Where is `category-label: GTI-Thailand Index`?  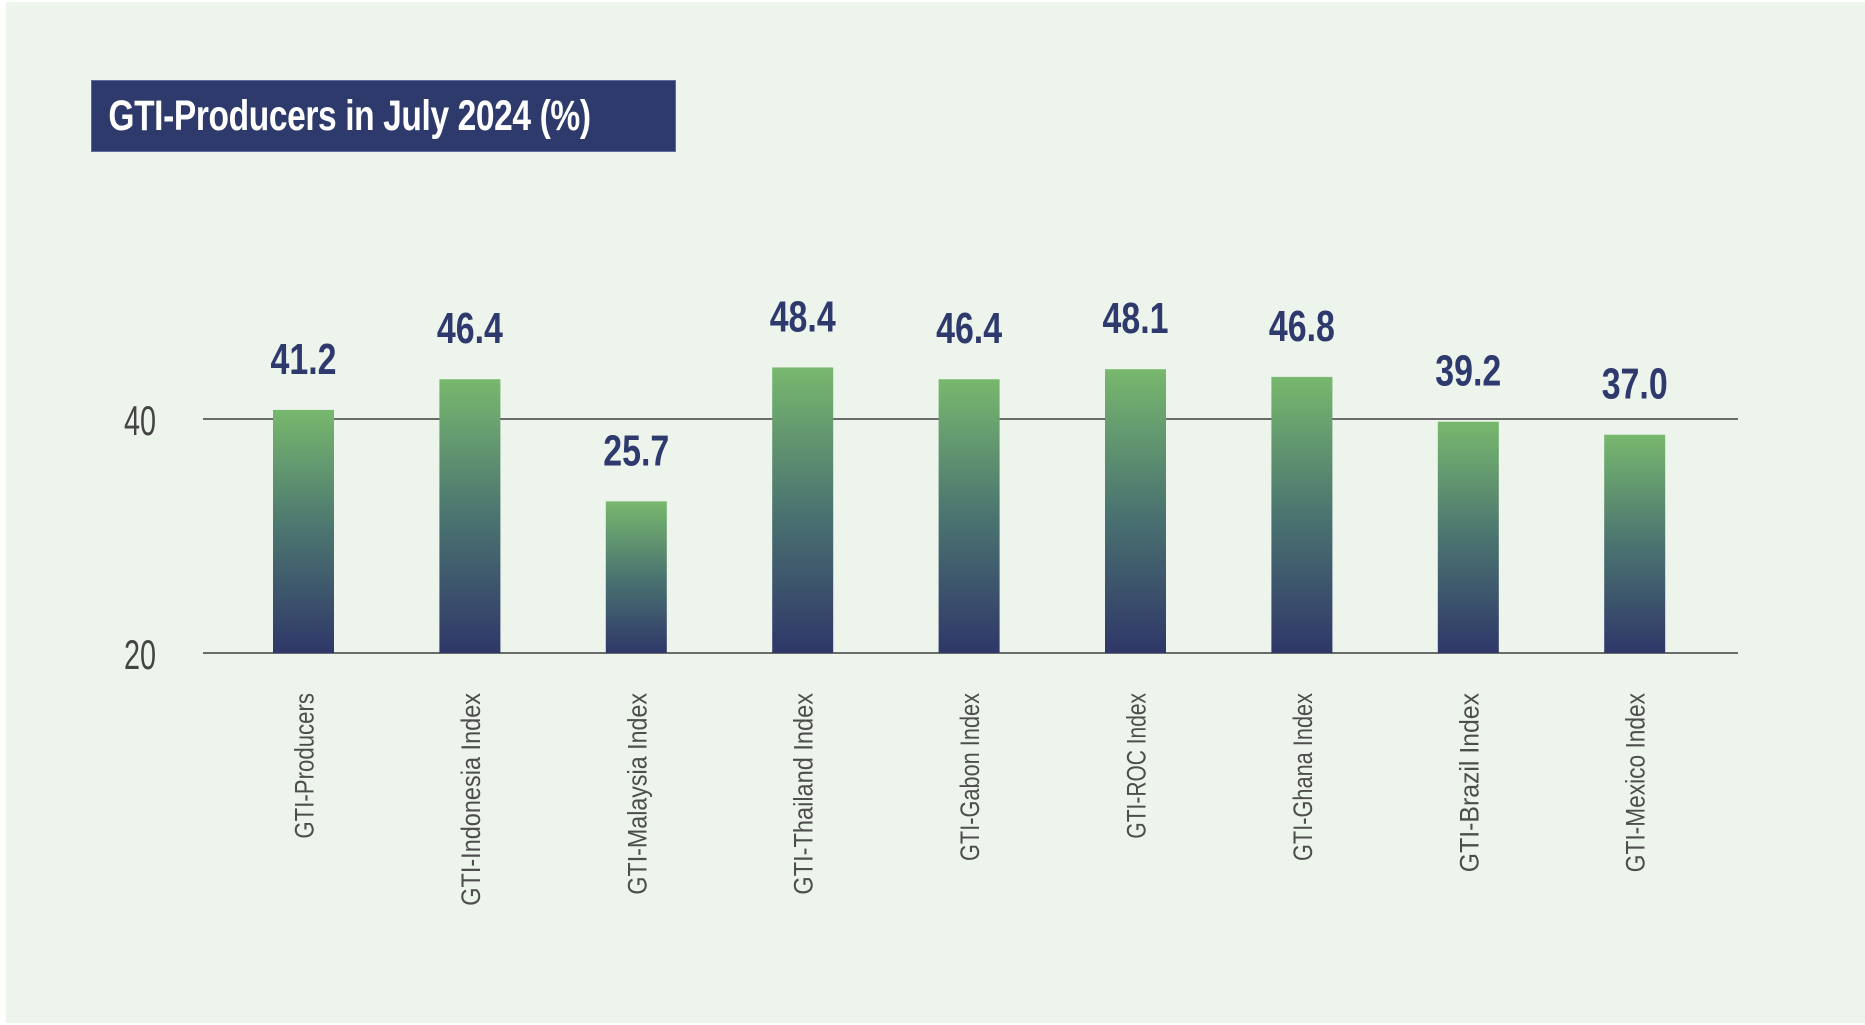 category-label: GTI-Thailand Index is located at coordinates (804, 794).